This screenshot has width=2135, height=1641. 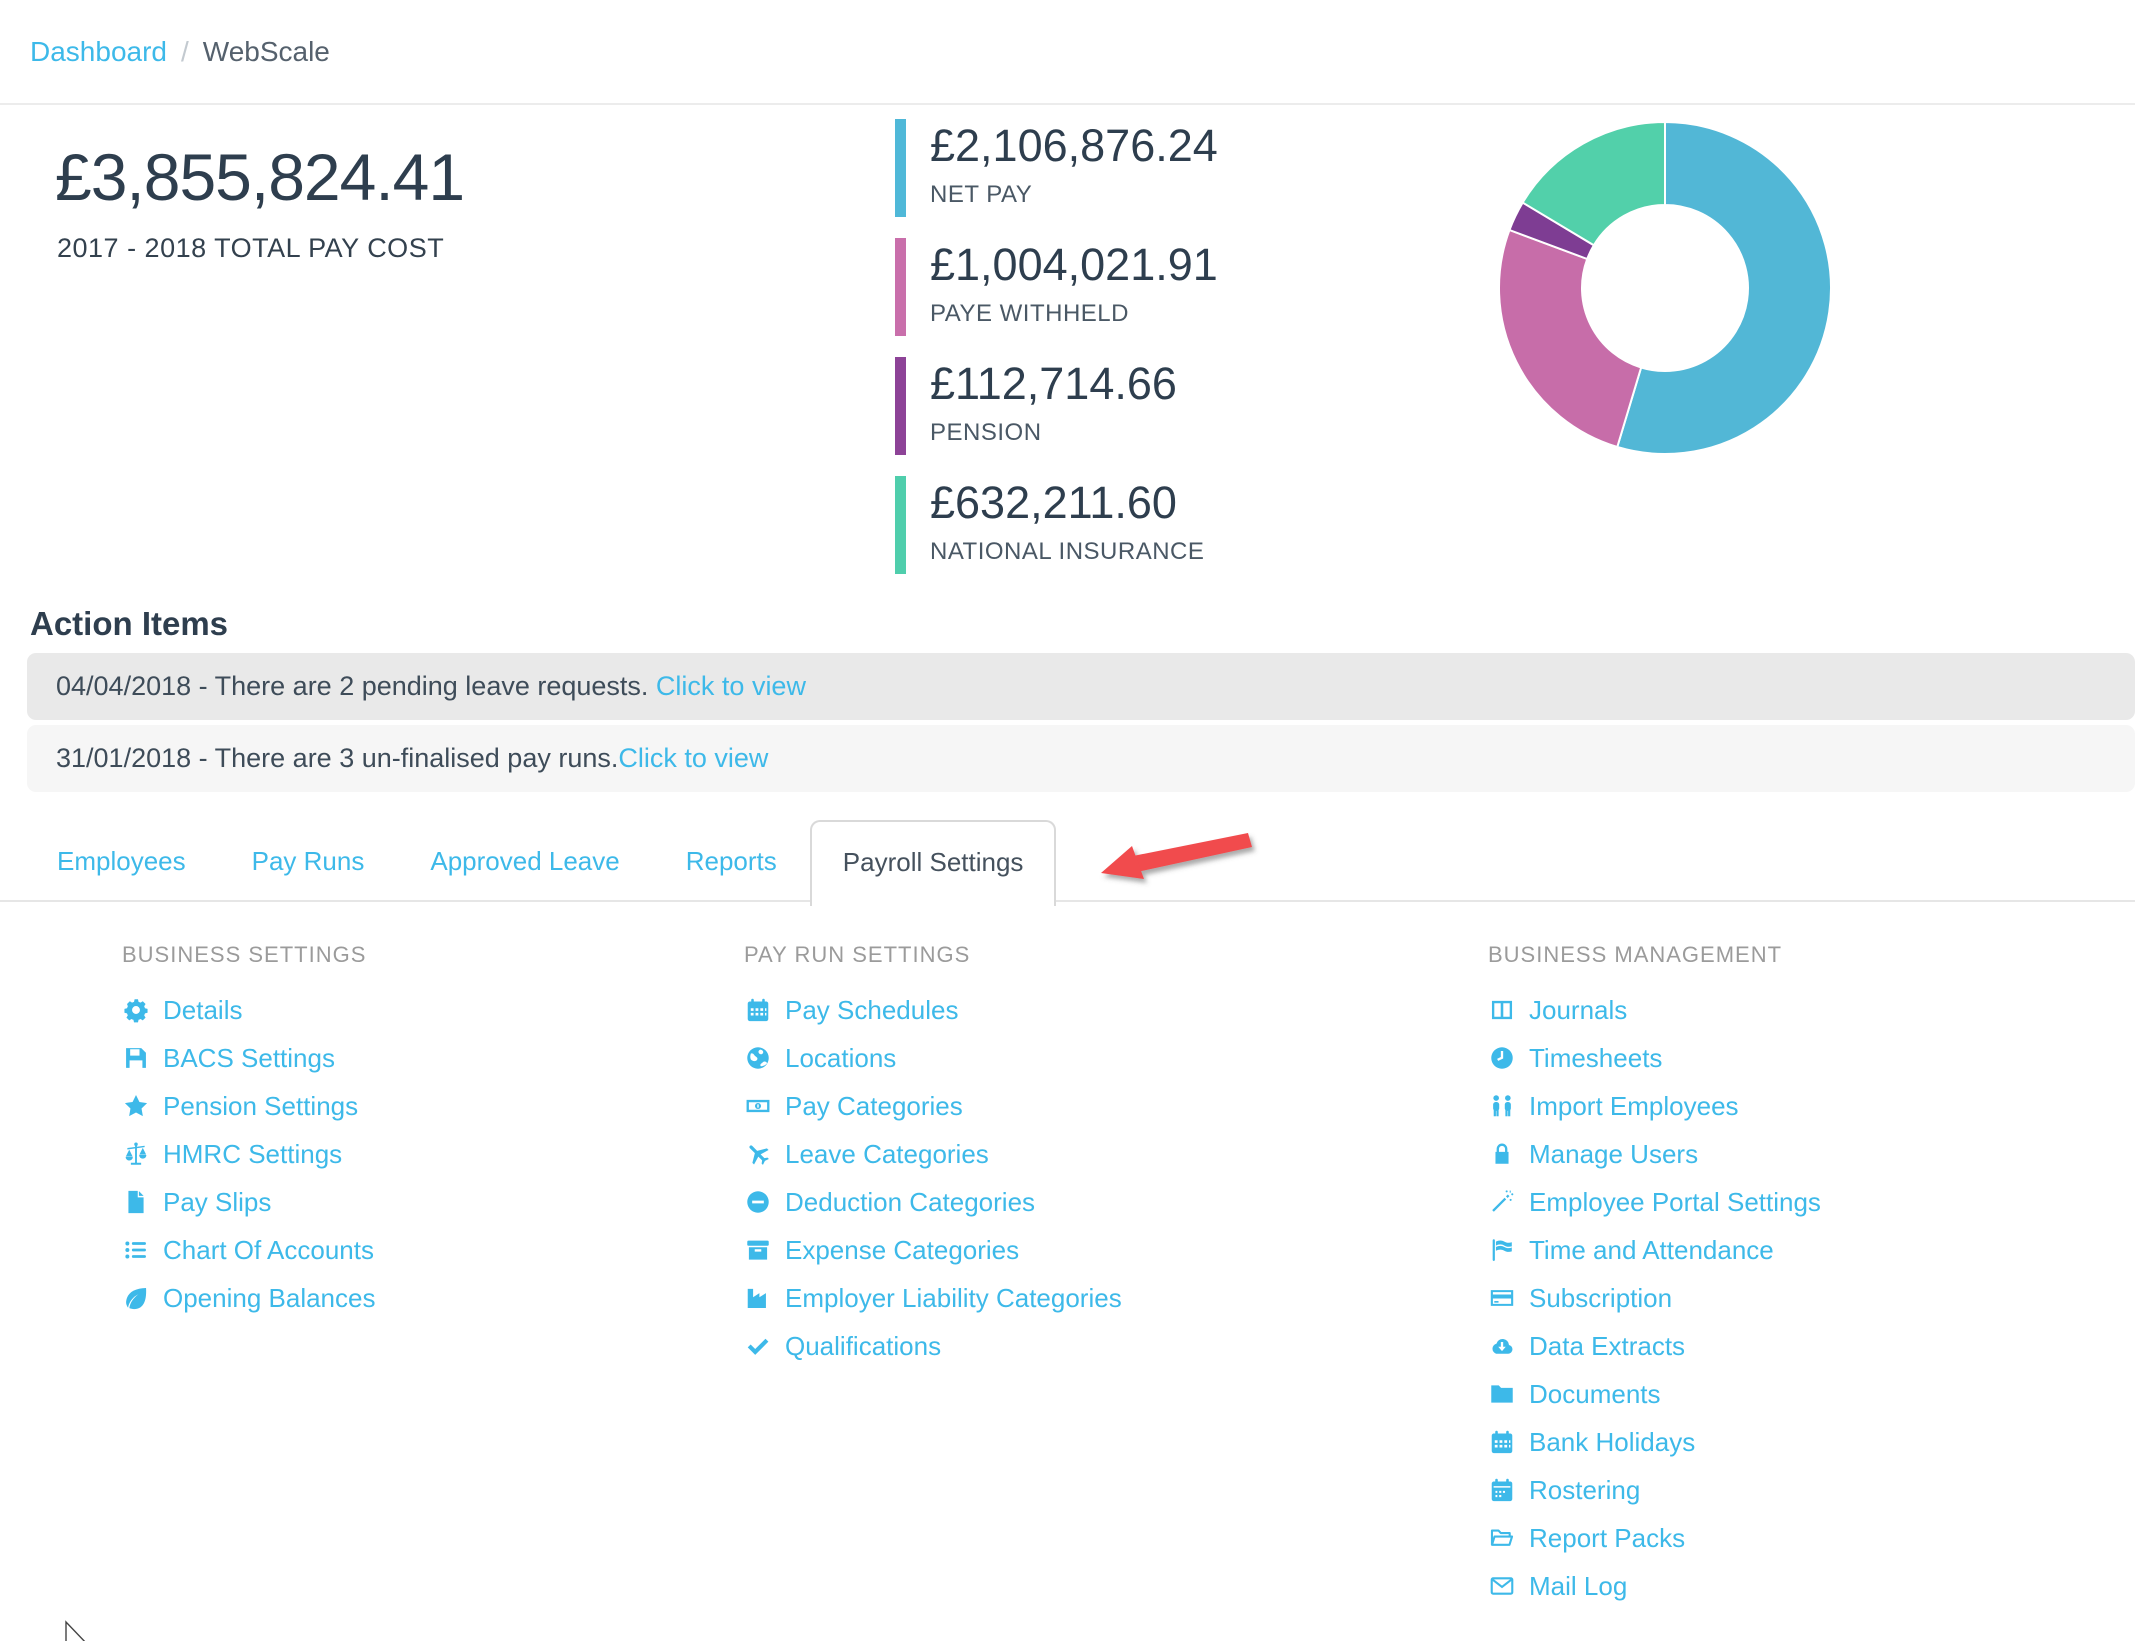 What do you see at coordinates (1654, 1010) in the screenshot?
I see `settings-link-journals: Journals` at bounding box center [1654, 1010].